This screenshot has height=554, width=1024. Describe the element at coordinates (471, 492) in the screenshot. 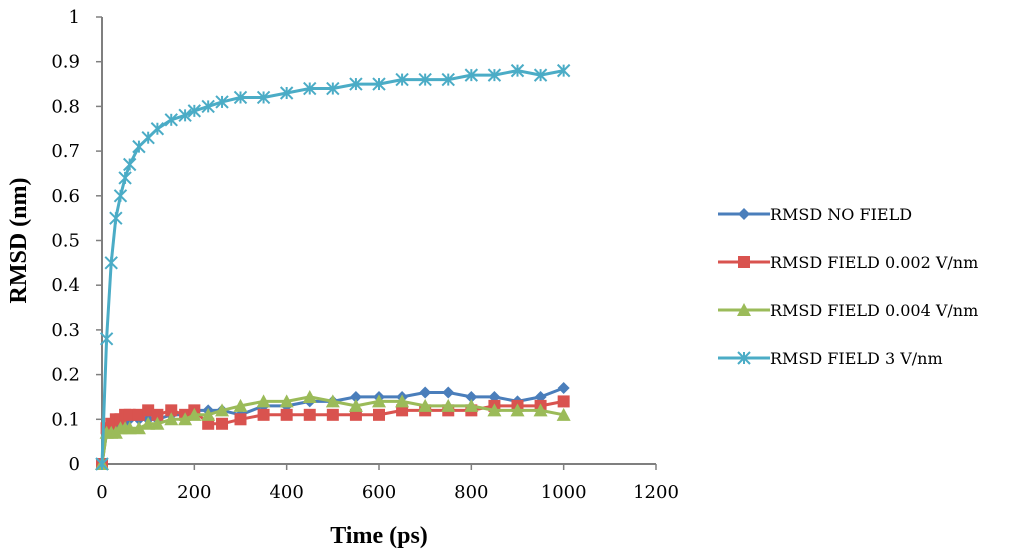

I see `x-tick-label: 800` at that location.